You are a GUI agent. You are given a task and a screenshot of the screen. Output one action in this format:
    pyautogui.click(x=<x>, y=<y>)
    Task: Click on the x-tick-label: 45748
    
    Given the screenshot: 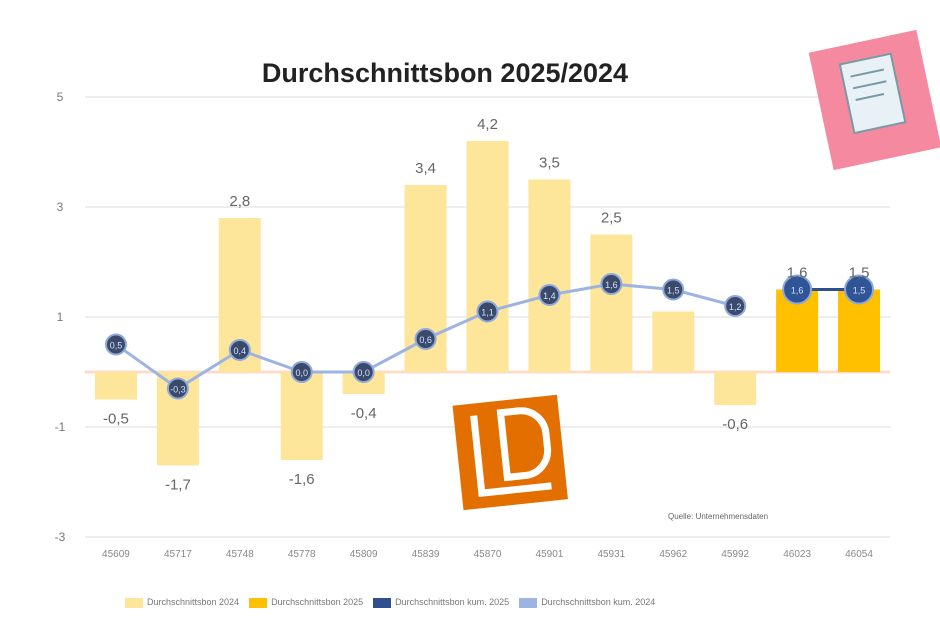 What is the action you would take?
    pyautogui.click(x=240, y=554)
    